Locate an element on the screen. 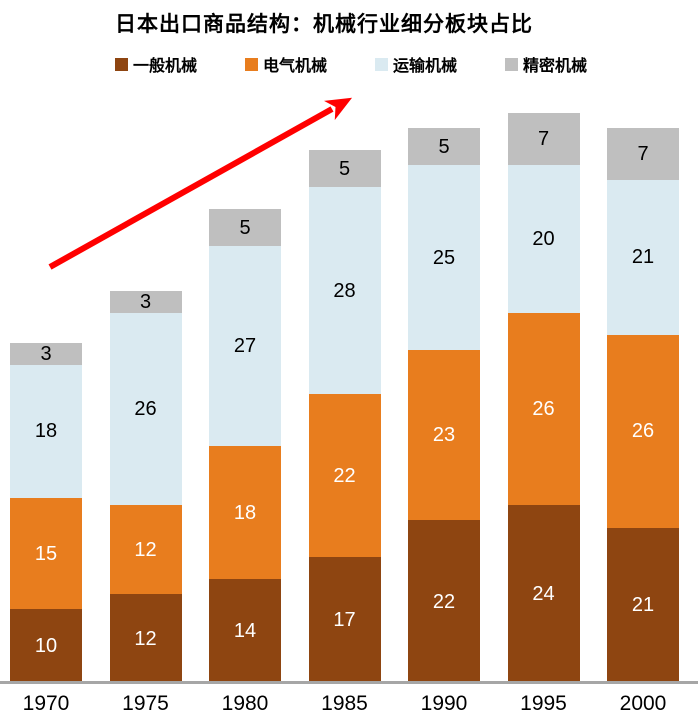 The image size is (698, 726). bar-value-label: 27 is located at coordinates (245, 346).